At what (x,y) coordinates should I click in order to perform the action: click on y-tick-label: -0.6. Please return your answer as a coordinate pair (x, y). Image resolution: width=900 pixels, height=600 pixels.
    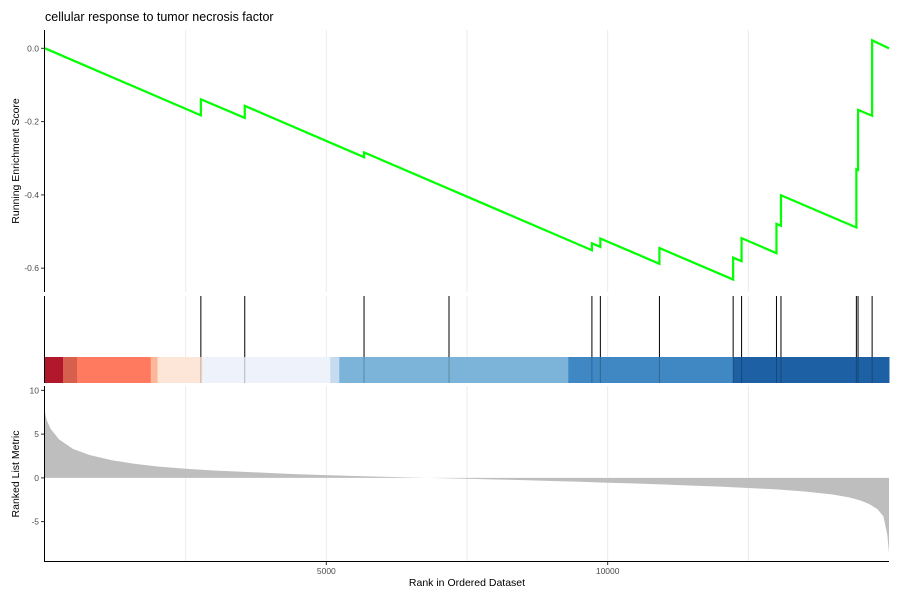
    Looking at the image, I should click on (31, 268).